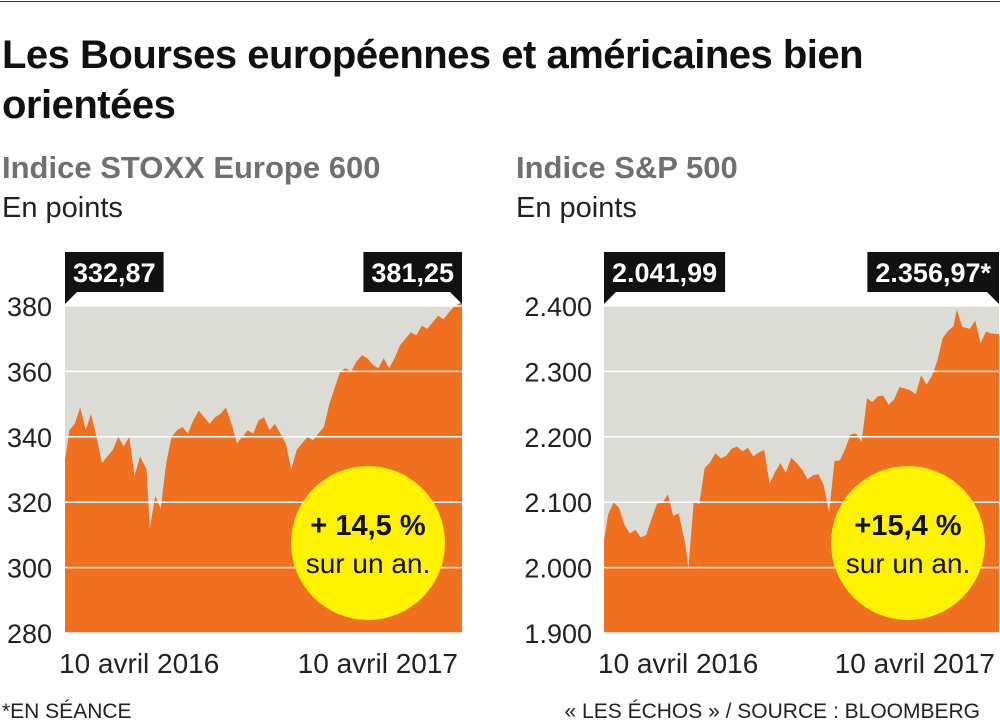  Describe the element at coordinates (993, 298) in the screenshot. I see `sp500-end-value-pointer` at that location.